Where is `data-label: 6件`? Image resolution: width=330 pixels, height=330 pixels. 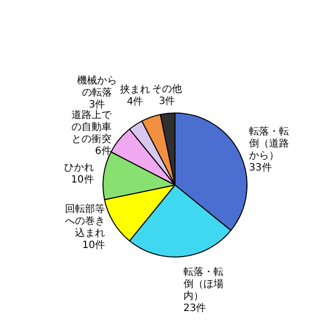
data-label: 6件 is located at coordinates (103, 151).